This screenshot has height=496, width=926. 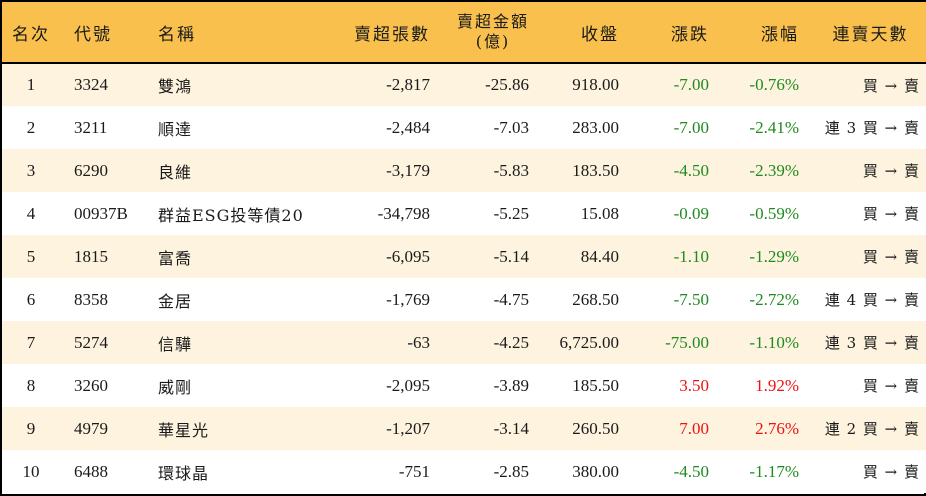 I want to click on header-rank: 名次, so click(x=31, y=34).